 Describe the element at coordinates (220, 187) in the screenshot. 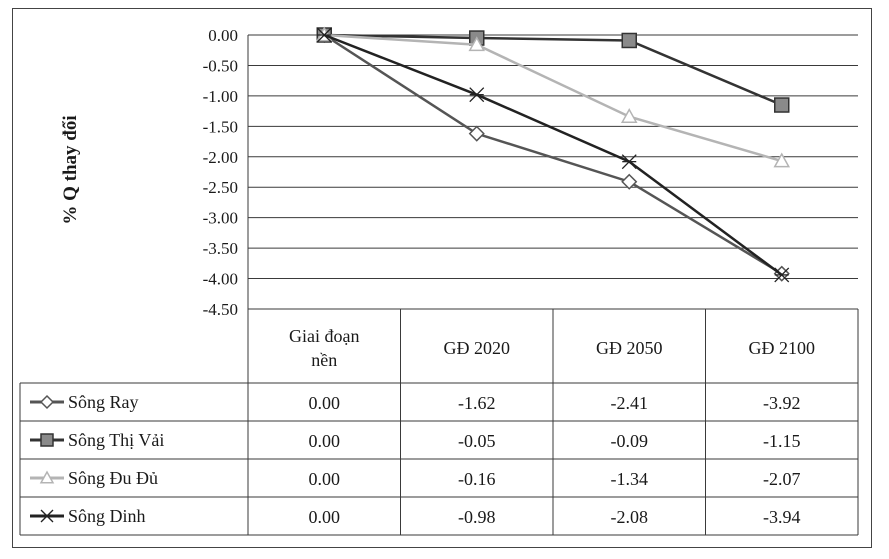

I see `y-tick-label: -2.50` at that location.